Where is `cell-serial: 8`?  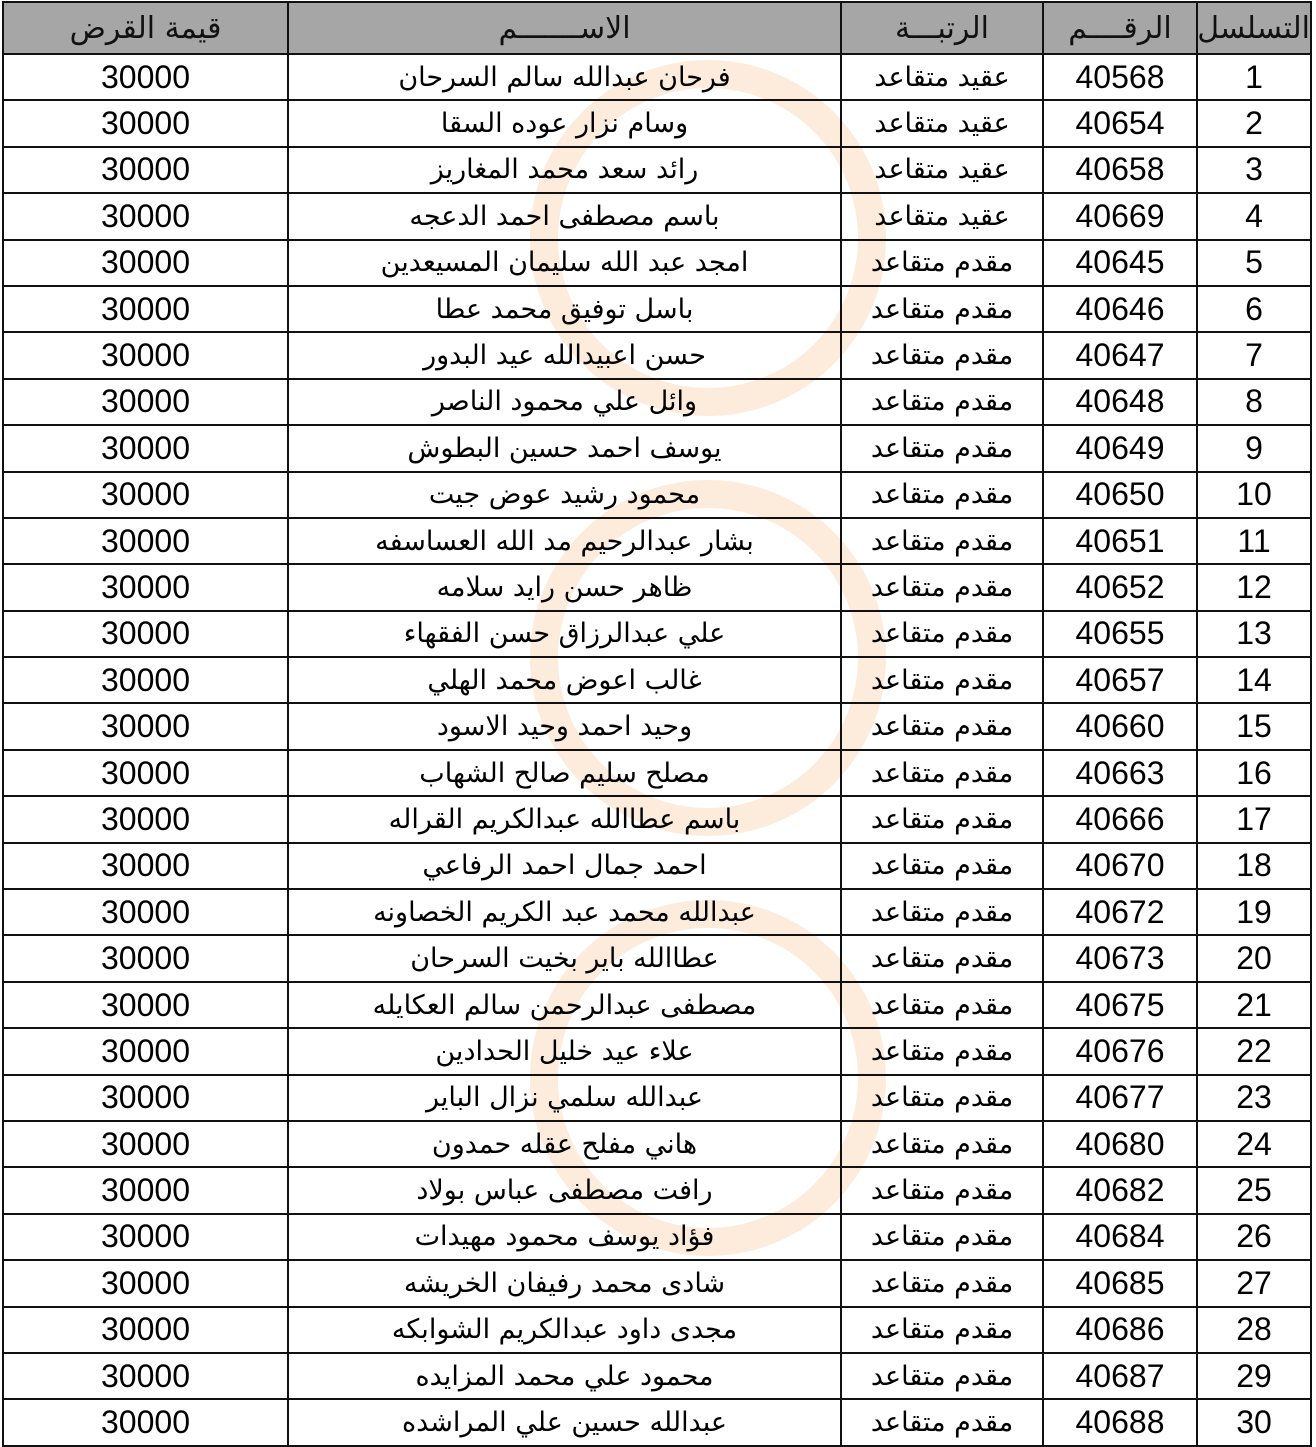 cell-serial: 8 is located at coordinates (1254, 402).